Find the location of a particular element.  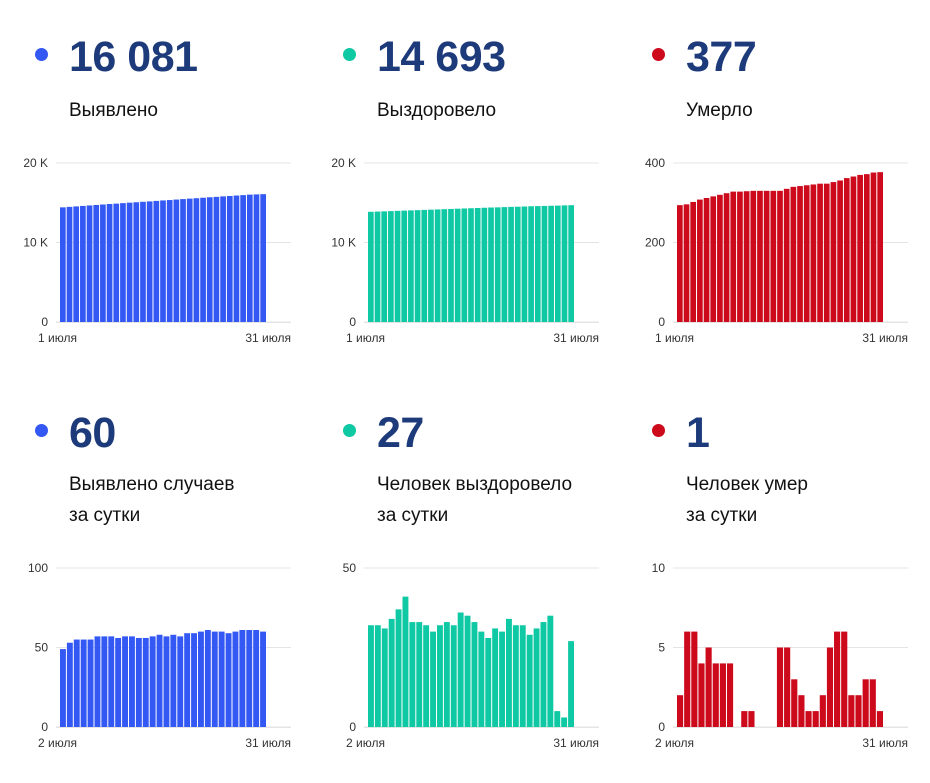

stat-value: 14 693 is located at coordinates (441, 57).